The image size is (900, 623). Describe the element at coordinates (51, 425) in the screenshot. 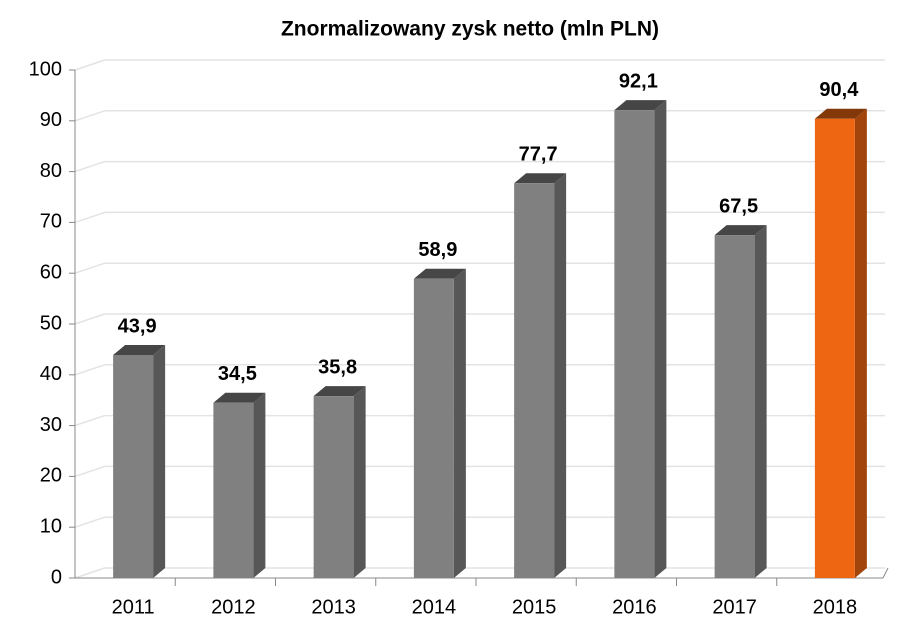

I see `y-tick-label: 30` at that location.